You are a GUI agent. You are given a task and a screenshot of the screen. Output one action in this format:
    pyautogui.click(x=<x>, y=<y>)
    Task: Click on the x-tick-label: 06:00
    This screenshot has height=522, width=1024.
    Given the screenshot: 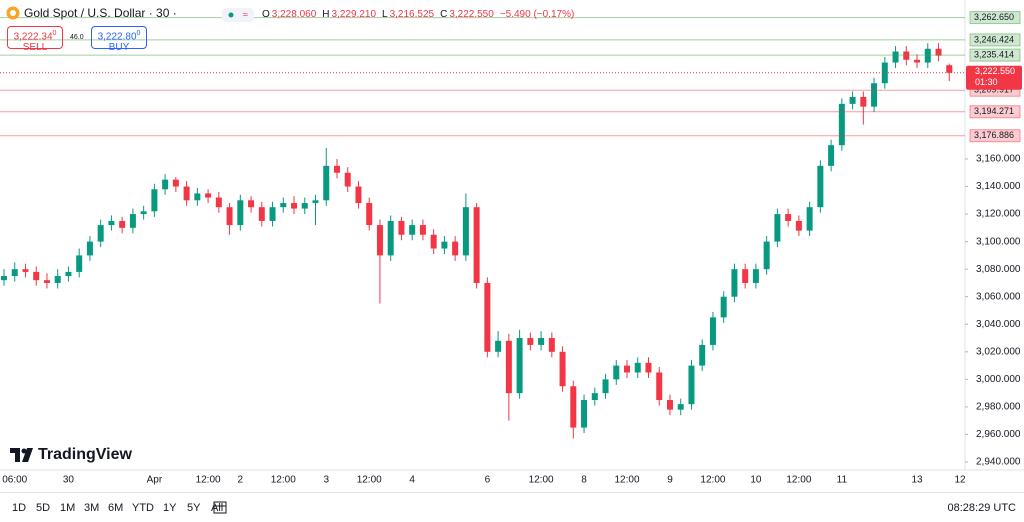 What is the action you would take?
    pyautogui.click(x=14, y=480)
    